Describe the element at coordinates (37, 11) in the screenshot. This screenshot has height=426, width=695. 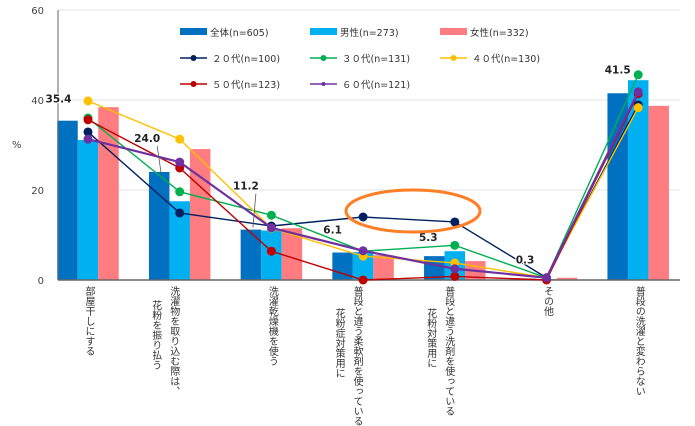
I see `y-tick-label: 60` at that location.